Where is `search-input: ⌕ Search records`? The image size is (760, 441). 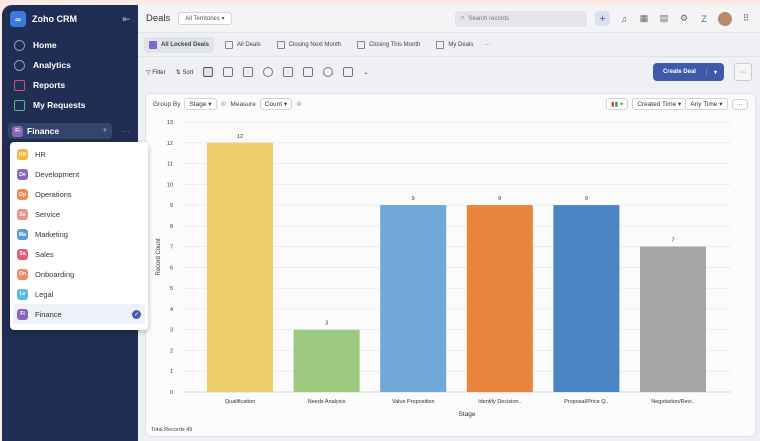
search-input: ⌕ Search records is located at coordinates (521, 18).